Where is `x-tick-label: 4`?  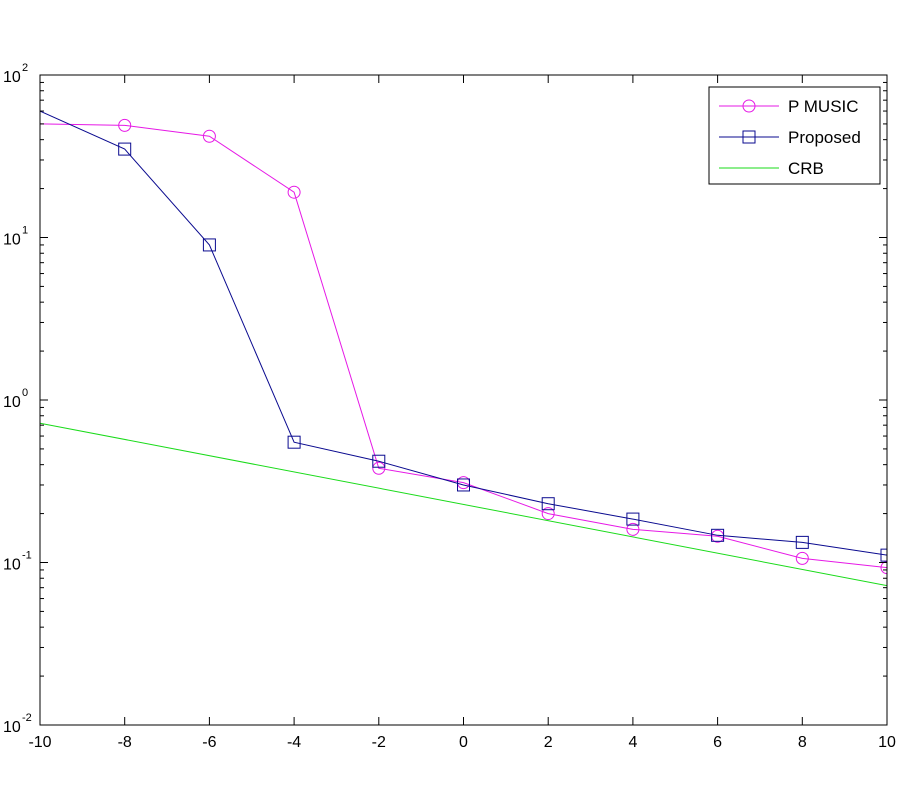
x-tick-label: 4 is located at coordinates (632, 742).